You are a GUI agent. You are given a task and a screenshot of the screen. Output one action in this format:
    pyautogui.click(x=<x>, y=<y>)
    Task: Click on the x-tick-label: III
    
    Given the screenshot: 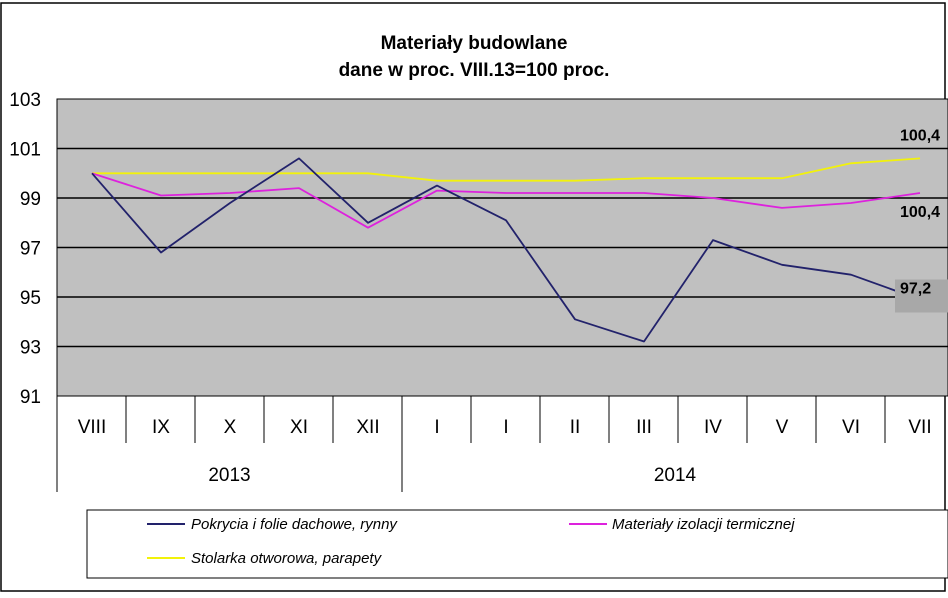 What is the action you would take?
    pyautogui.click(x=644, y=427)
    